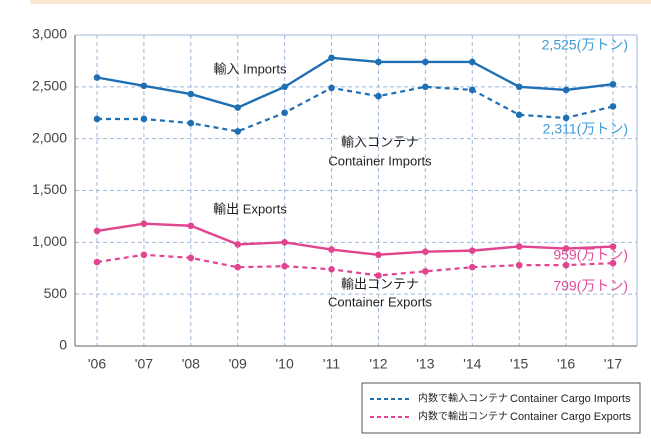  Describe the element at coordinates (250, 68) in the screenshot. I see `series-label: 輸入 Imports` at that location.